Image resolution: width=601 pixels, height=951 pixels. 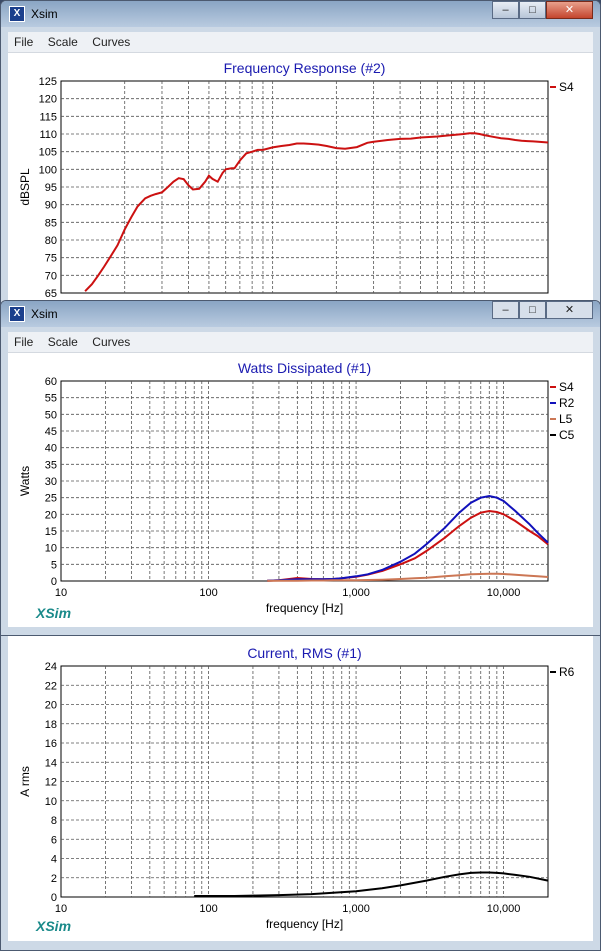 What do you see at coordinates (408, 577) in the screenshot?
I see `series-line-l5` at bounding box center [408, 577].